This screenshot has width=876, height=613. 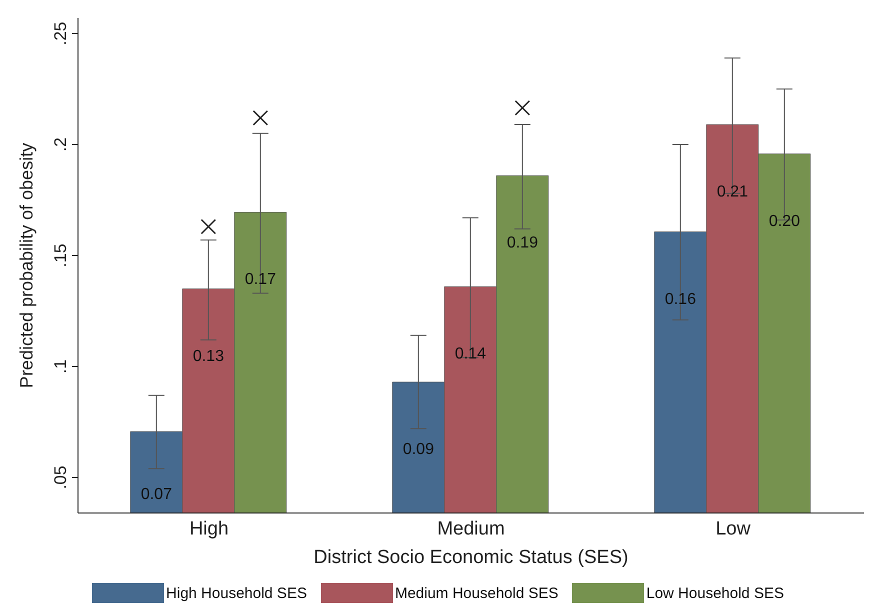 What do you see at coordinates (60, 144) in the screenshot?
I see `y-tick-label: .2` at bounding box center [60, 144].